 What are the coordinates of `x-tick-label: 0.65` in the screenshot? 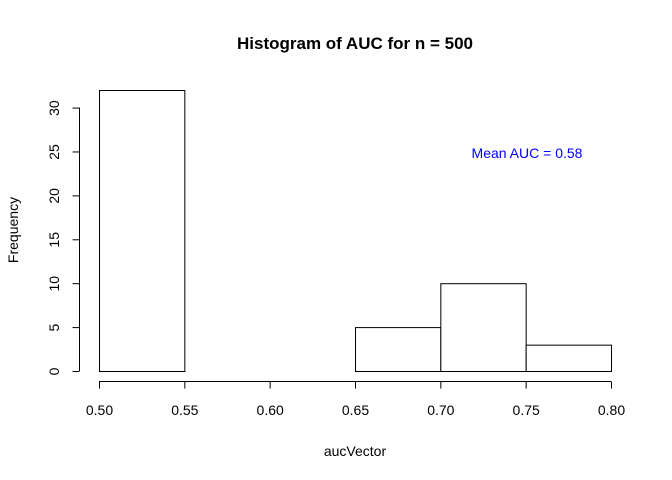 It's located at (355, 410).